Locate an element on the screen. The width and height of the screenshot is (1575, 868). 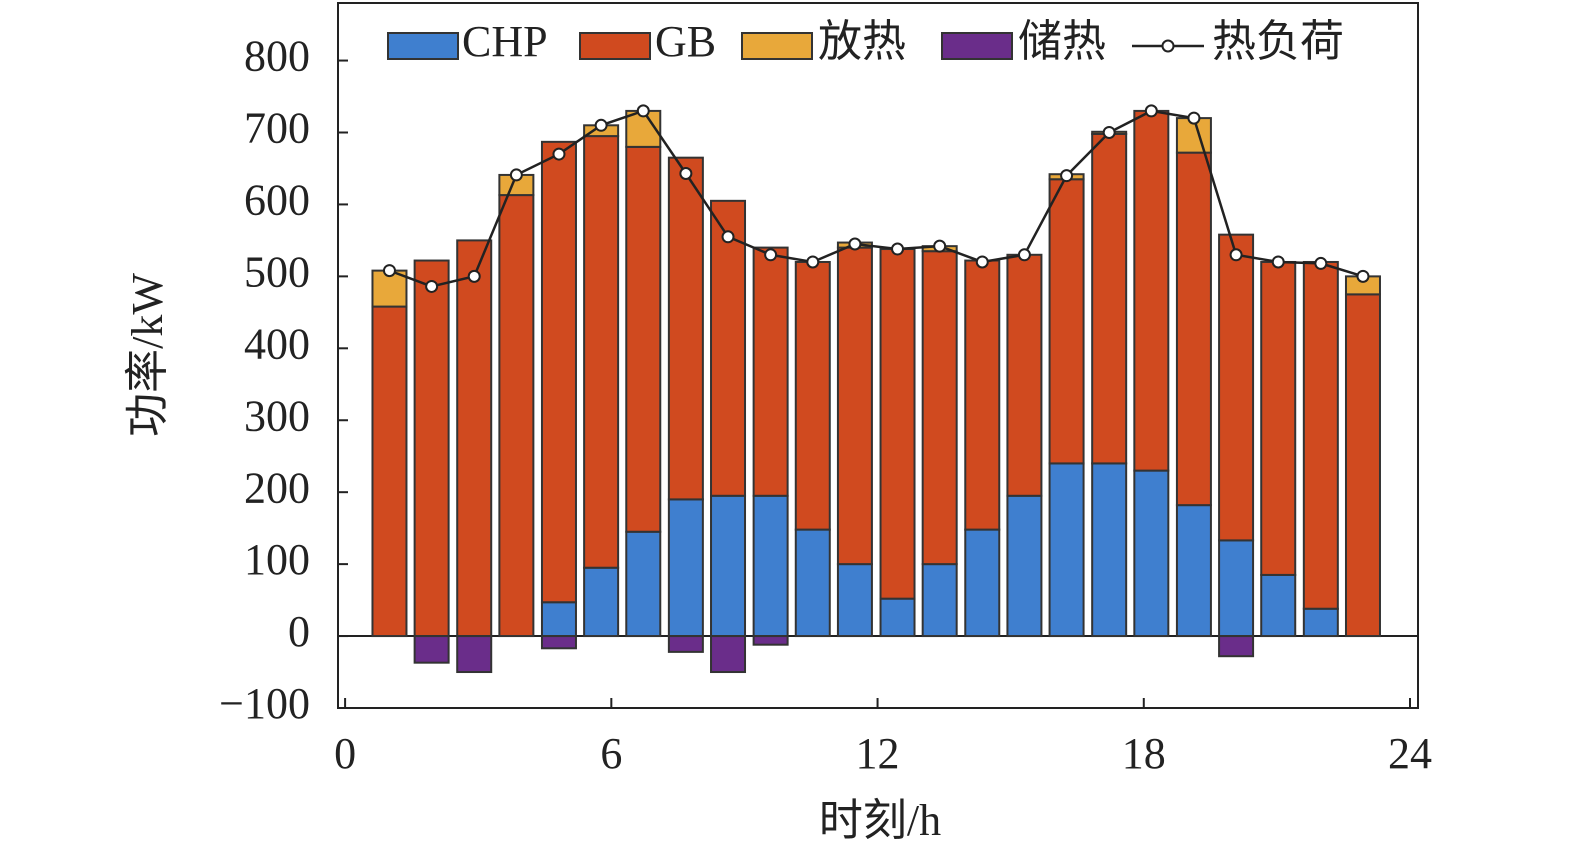
x-axis-label: 时刻/h is located at coordinates (880, 820).